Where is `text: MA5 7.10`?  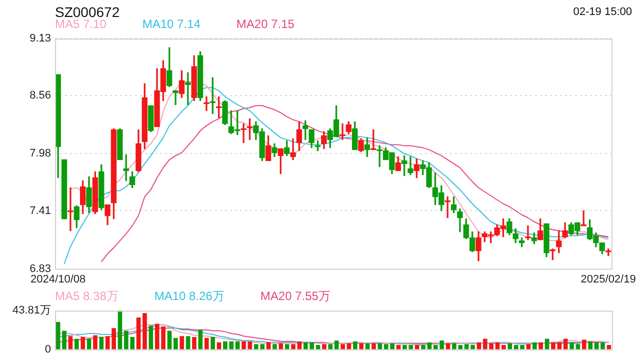
text: MA5 7.10 is located at coordinates (80, 24).